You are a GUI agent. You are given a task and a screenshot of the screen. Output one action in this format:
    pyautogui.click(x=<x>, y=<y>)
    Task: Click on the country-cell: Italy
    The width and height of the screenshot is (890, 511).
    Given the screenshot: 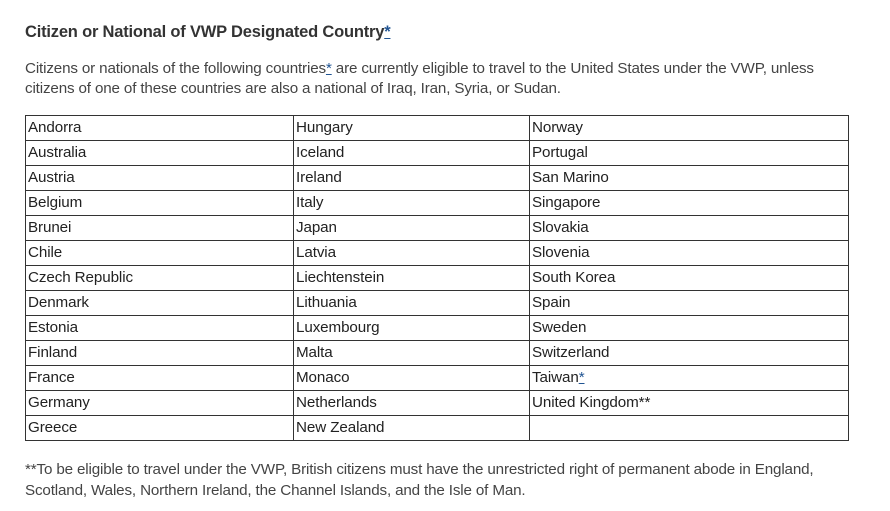 What is the action you would take?
    pyautogui.click(x=411, y=203)
    